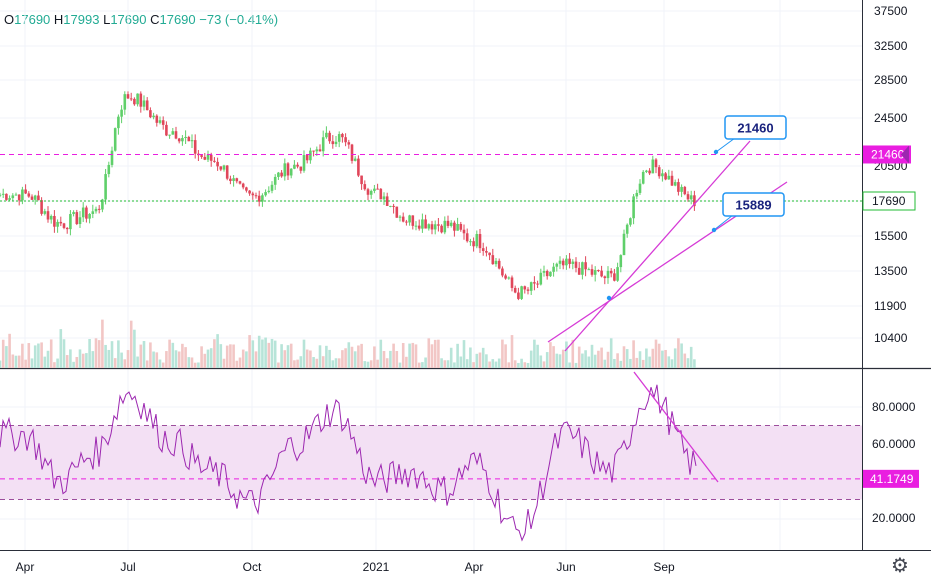 The width and height of the screenshot is (931, 585). I want to click on price-tick-0: 37500, so click(891, 11).